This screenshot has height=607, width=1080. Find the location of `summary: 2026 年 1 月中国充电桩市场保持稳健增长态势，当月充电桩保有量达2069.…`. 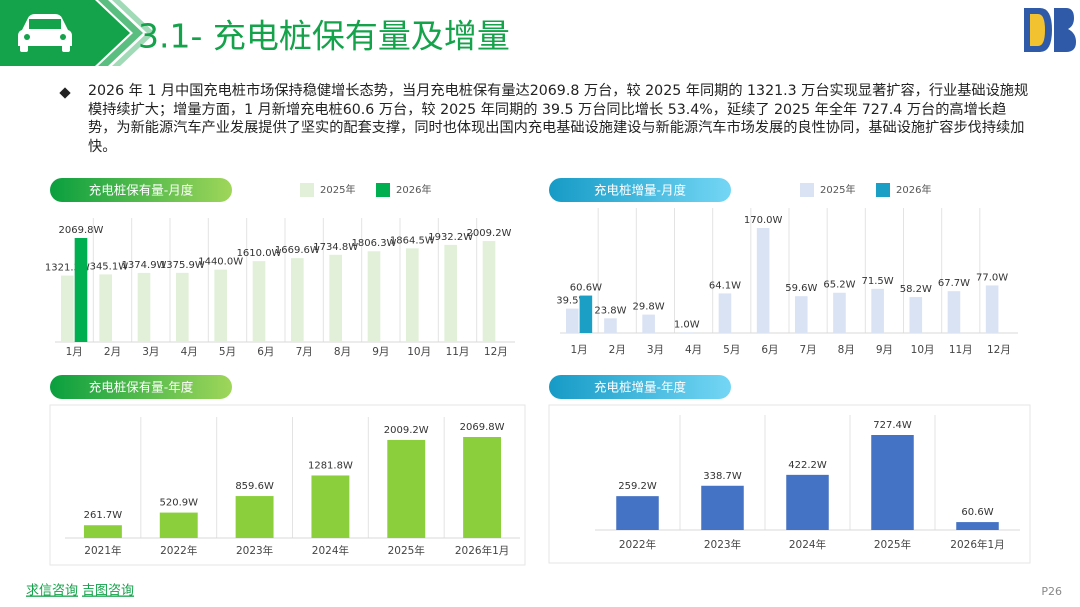

summary: 2026 年 1 月中国充电桩市场保持稳健增长态势，当月充电桩保有量达2069.… is located at coordinates (558, 119).